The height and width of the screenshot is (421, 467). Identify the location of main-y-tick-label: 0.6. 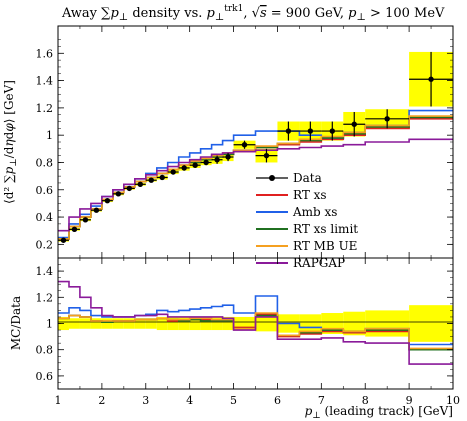
(45, 190).